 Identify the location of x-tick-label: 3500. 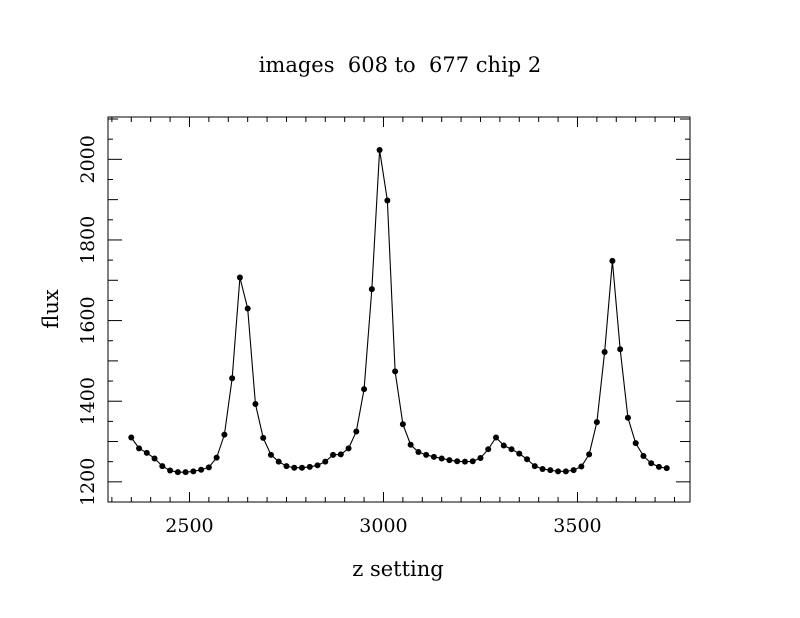
(577, 526).